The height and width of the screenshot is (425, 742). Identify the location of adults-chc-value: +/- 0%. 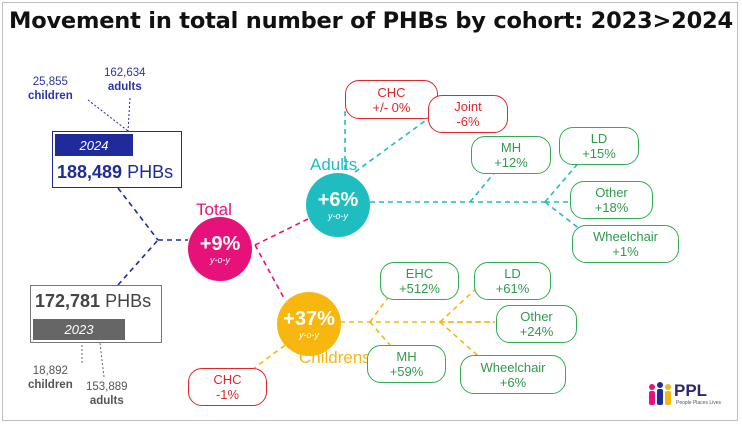
(391, 107).